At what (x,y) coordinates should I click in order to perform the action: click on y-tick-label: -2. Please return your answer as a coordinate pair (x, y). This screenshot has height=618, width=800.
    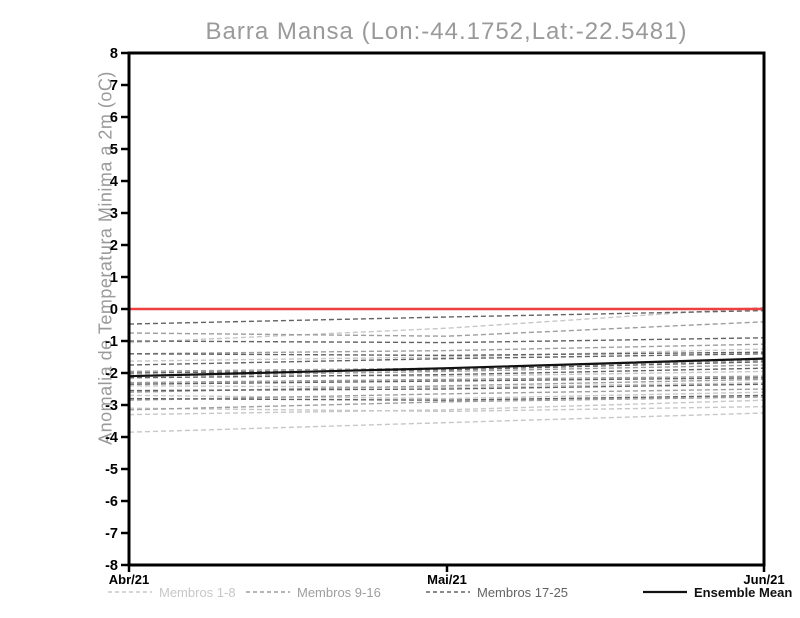
    Looking at the image, I should click on (111, 374).